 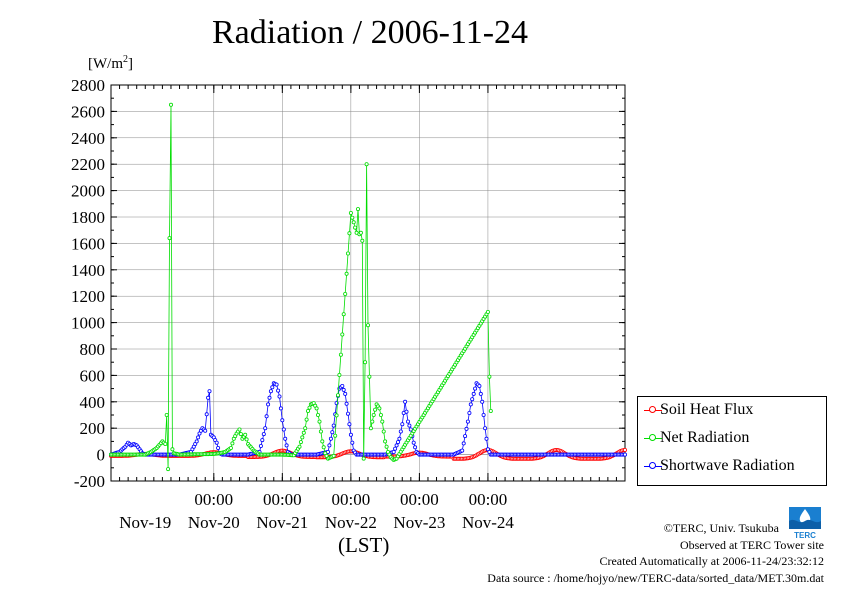 I want to click on legend-marker-soil, so click(x=652, y=409).